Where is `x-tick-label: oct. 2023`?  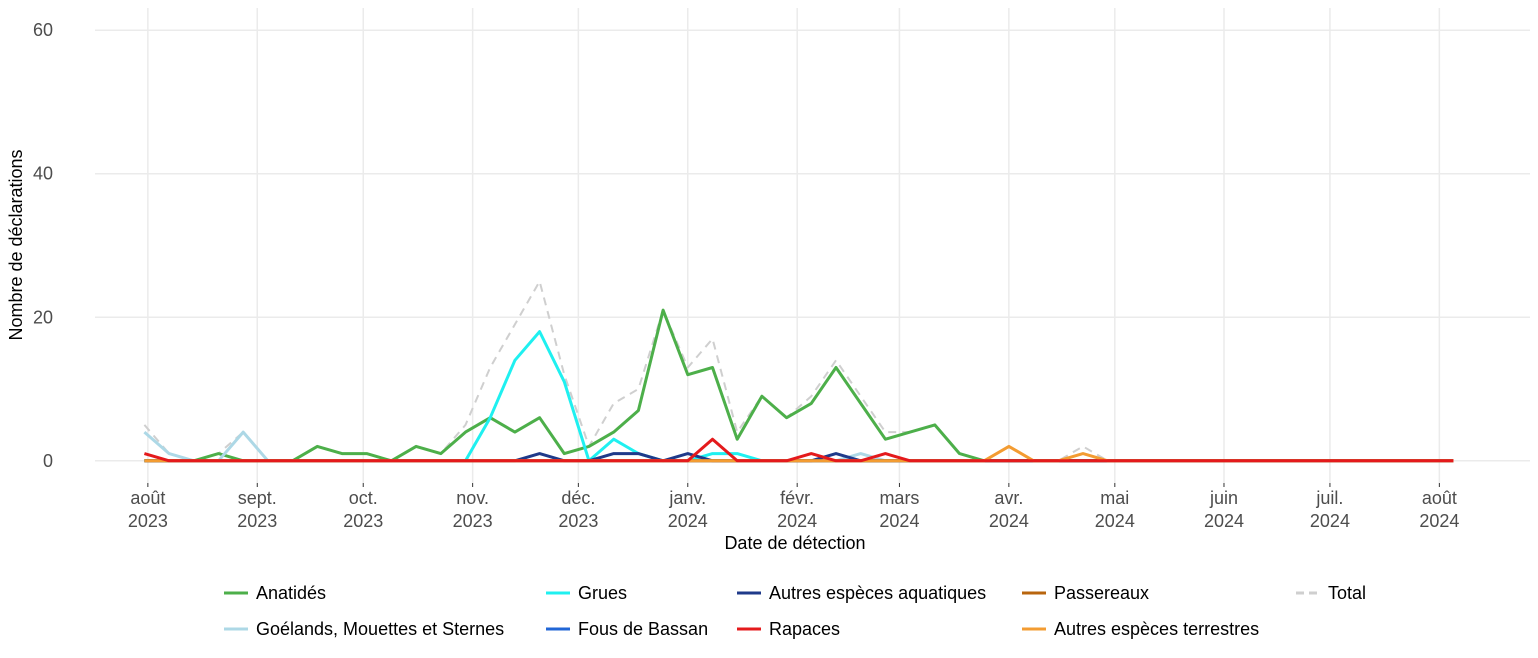 x-tick-label: oct. 2023 is located at coordinates (363, 509).